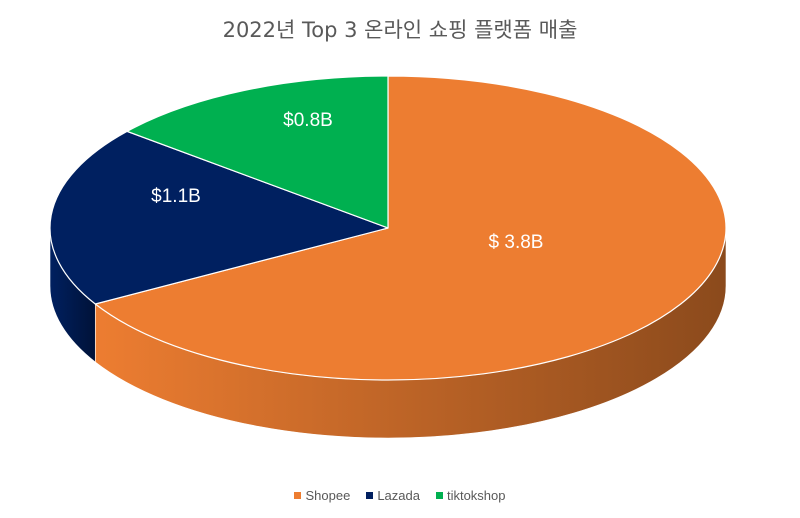 This screenshot has height=518, width=800. Describe the element at coordinates (476, 495) in the screenshot. I see `legend-label-tiktokshop: tiktokshop` at that location.